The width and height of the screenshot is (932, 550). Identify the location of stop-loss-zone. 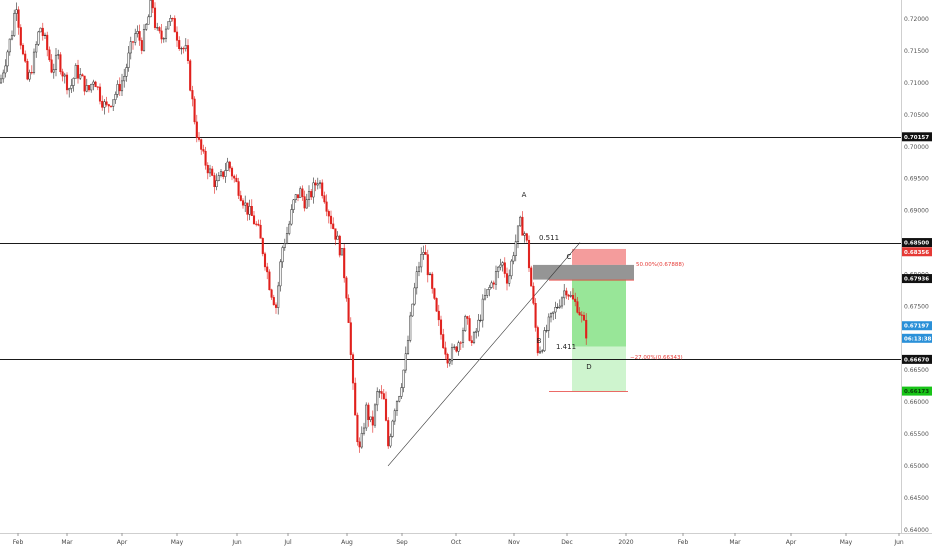
(599, 256).